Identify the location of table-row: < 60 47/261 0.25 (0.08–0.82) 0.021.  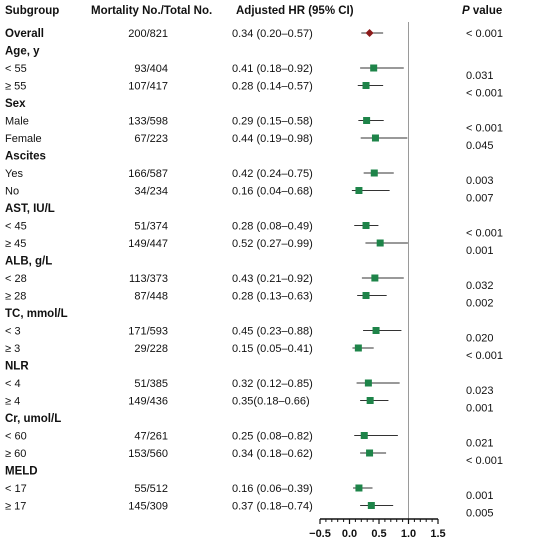
(249, 440).